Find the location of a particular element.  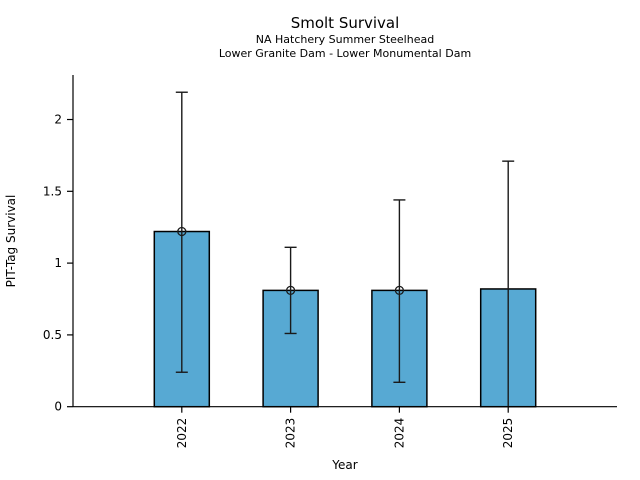

y-tick-label: 0 is located at coordinates (58, 407).